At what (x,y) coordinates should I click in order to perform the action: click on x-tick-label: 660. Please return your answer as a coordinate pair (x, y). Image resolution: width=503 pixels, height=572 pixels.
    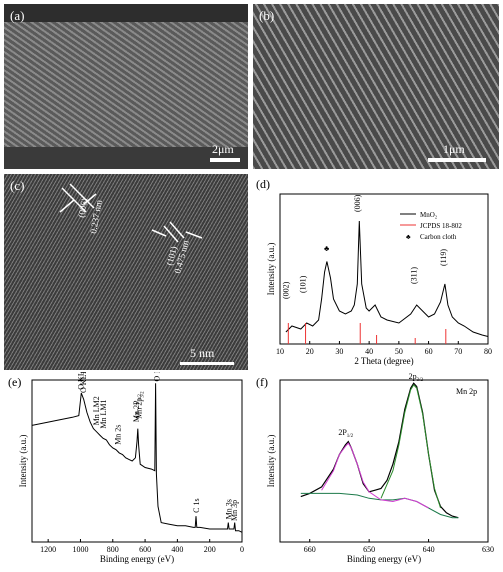
    Looking at the image, I should click on (310, 549).